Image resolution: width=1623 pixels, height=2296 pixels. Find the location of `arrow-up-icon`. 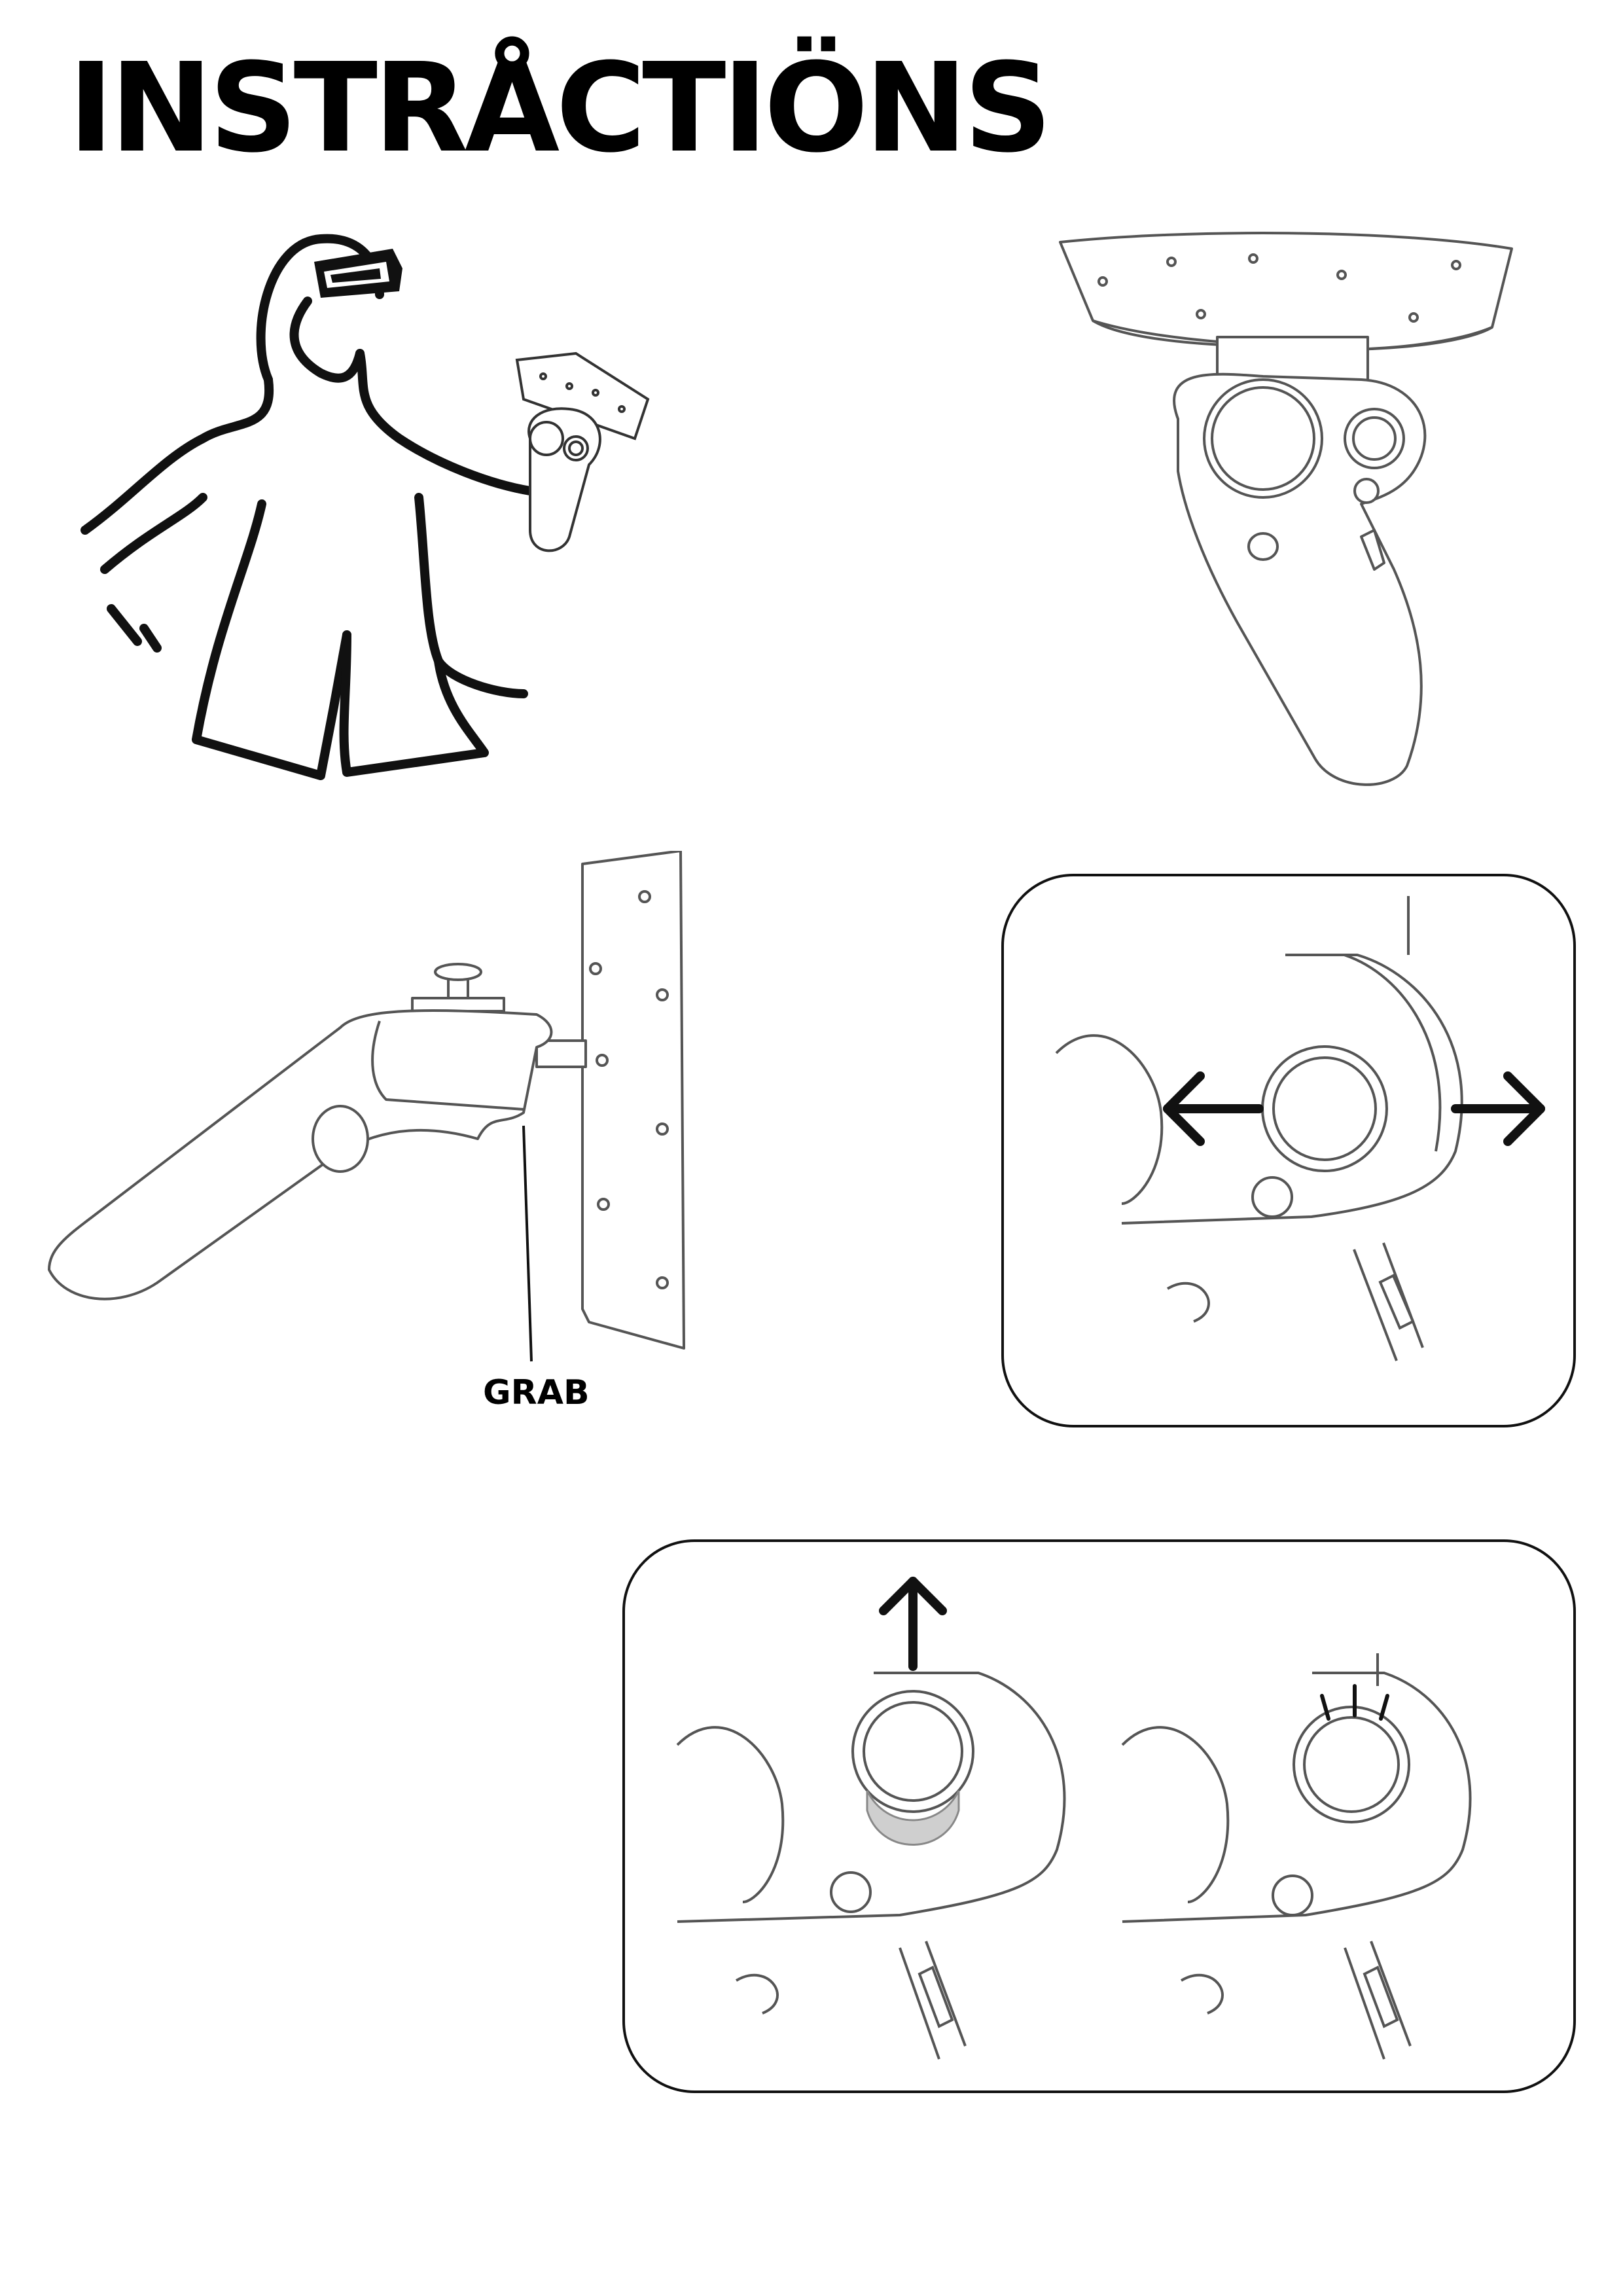

arrow-up-icon is located at coordinates (913, 1624).